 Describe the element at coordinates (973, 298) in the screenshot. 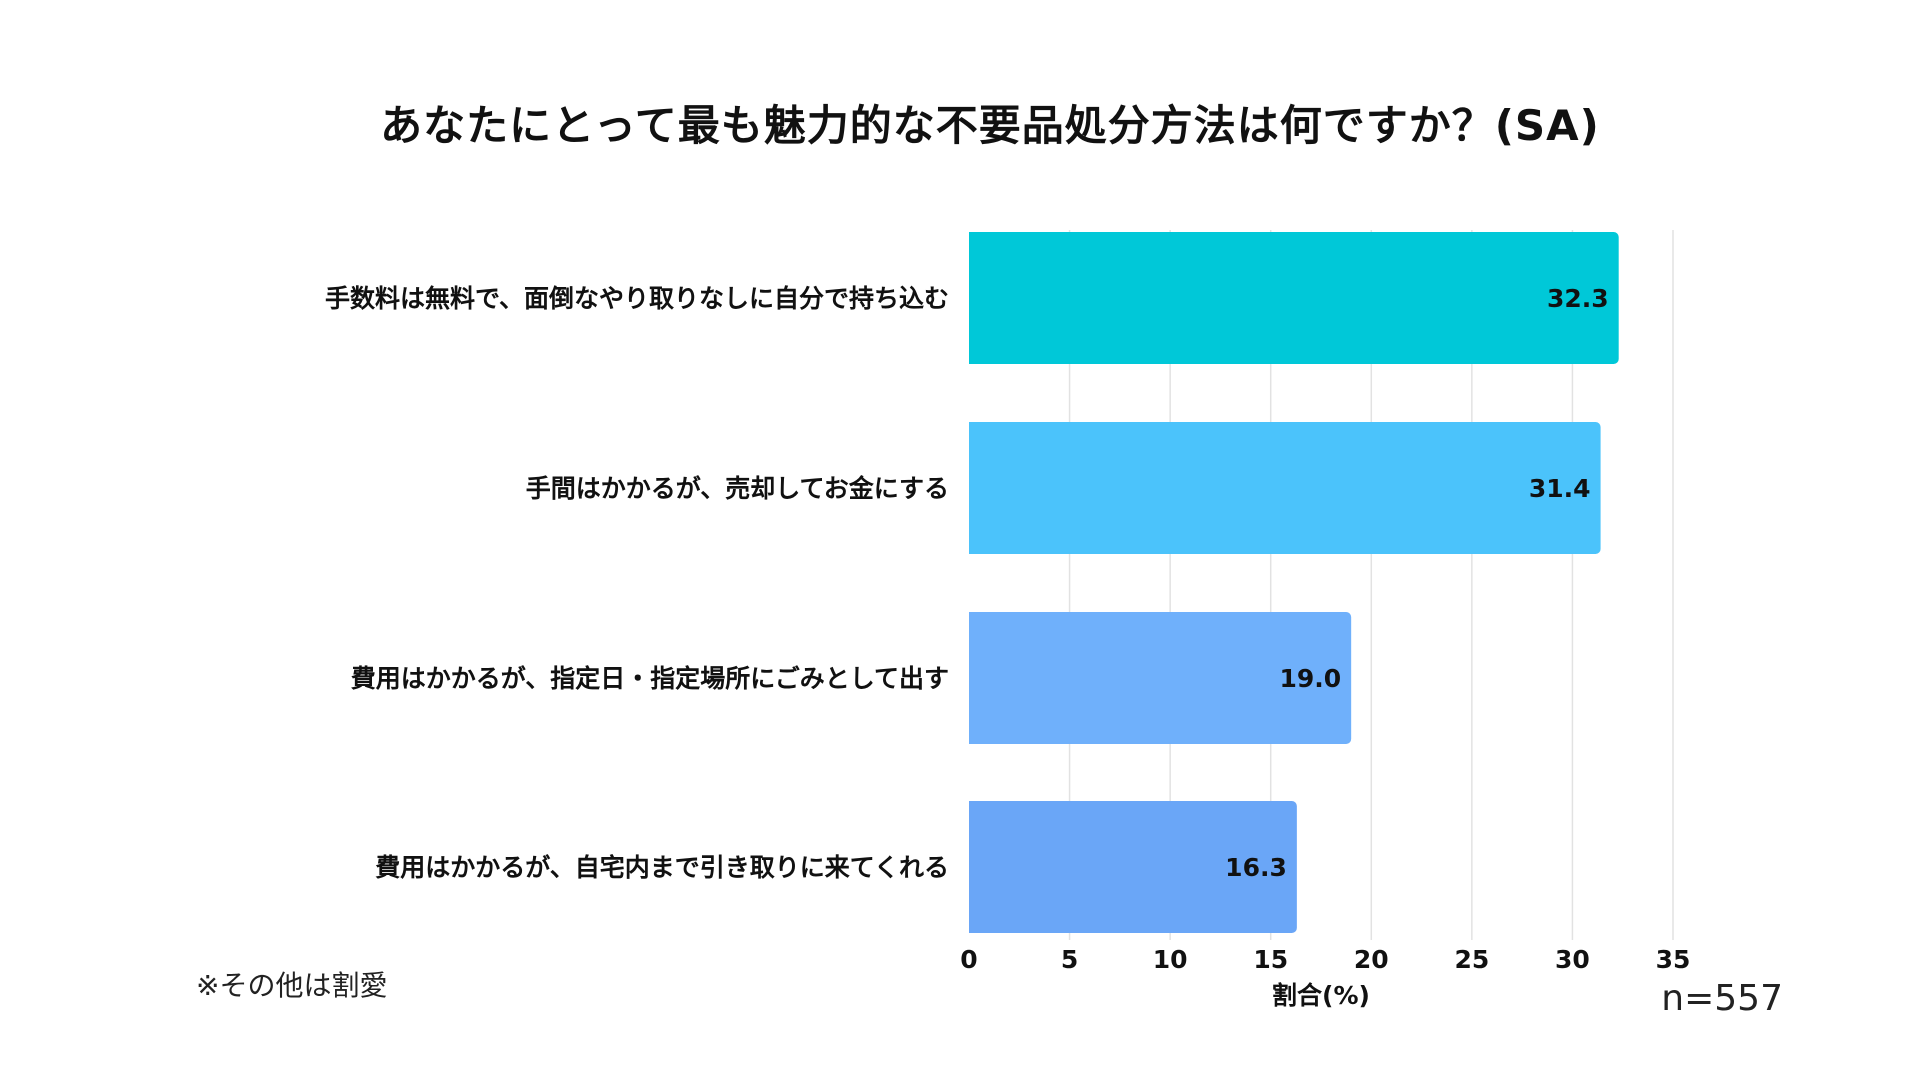

I see `bar-1-edge` at that location.